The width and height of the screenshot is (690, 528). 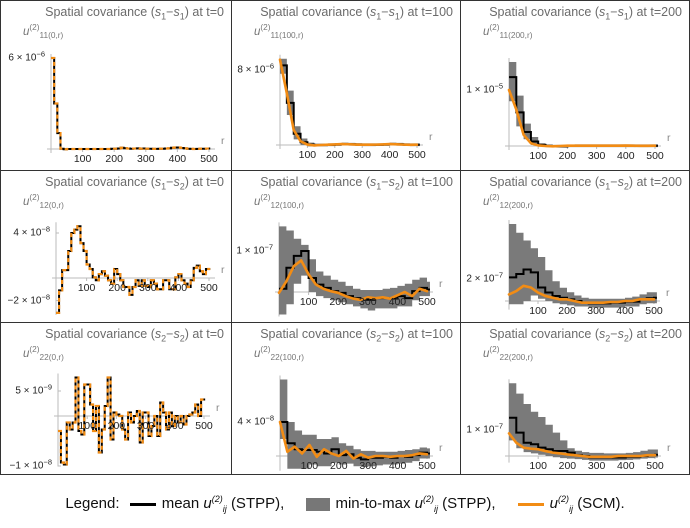 What do you see at coordinates (22, 58) in the screenshot?
I see `y-tick-mantissa: 6 × 10` at bounding box center [22, 58].